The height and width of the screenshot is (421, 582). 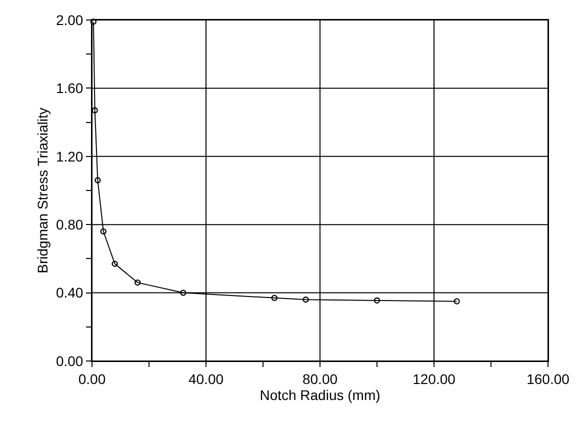 I want to click on x-tick-label: 40.00, so click(x=206, y=378).